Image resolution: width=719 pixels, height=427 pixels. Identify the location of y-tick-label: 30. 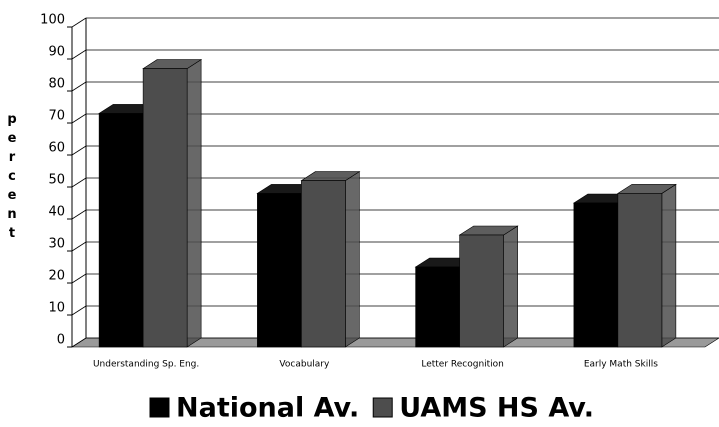
(56, 244).